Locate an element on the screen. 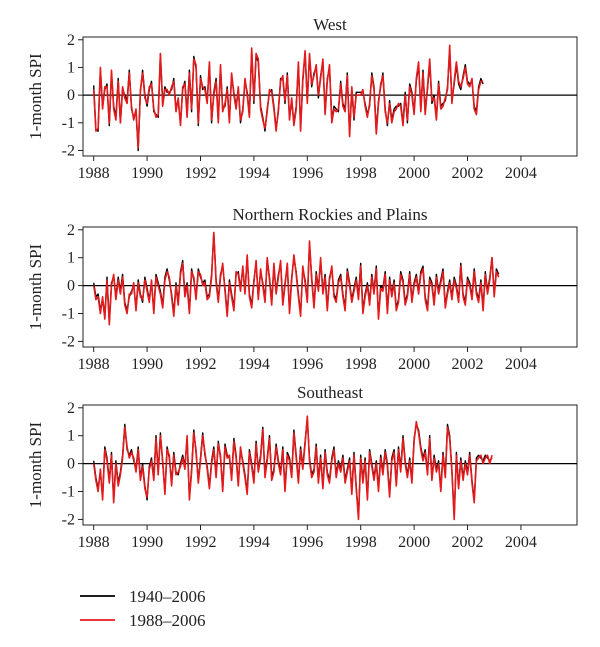 The width and height of the screenshot is (600, 647). legend-label: 1988–2006 is located at coordinates (167, 620).